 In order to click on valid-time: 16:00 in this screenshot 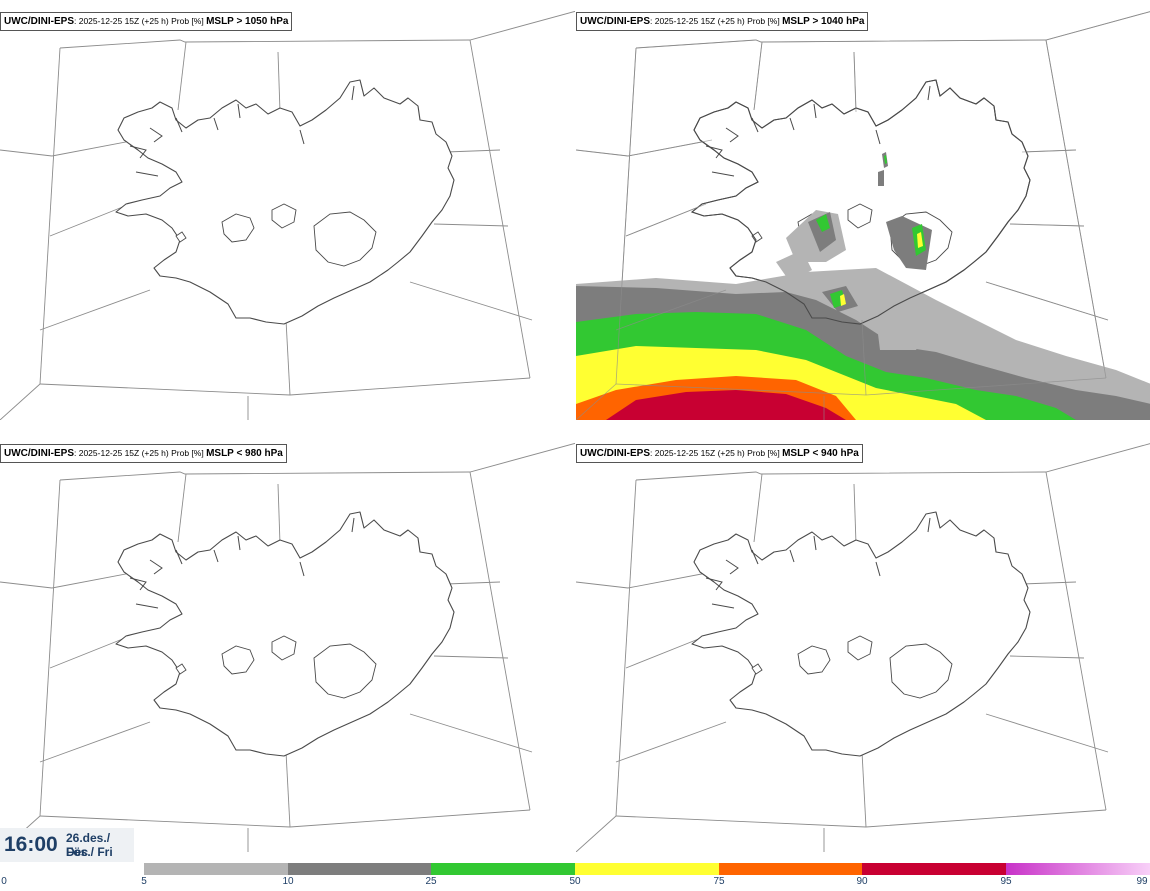, I will do `click(31, 844)`.